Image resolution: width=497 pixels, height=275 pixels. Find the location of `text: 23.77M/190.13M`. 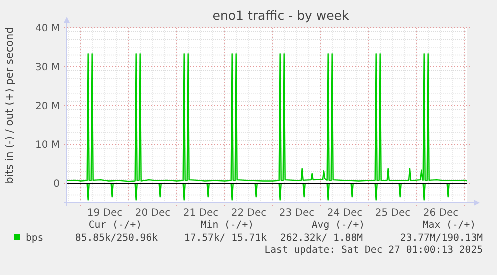

text: 23.77M/190.13M is located at coordinates (442, 238).